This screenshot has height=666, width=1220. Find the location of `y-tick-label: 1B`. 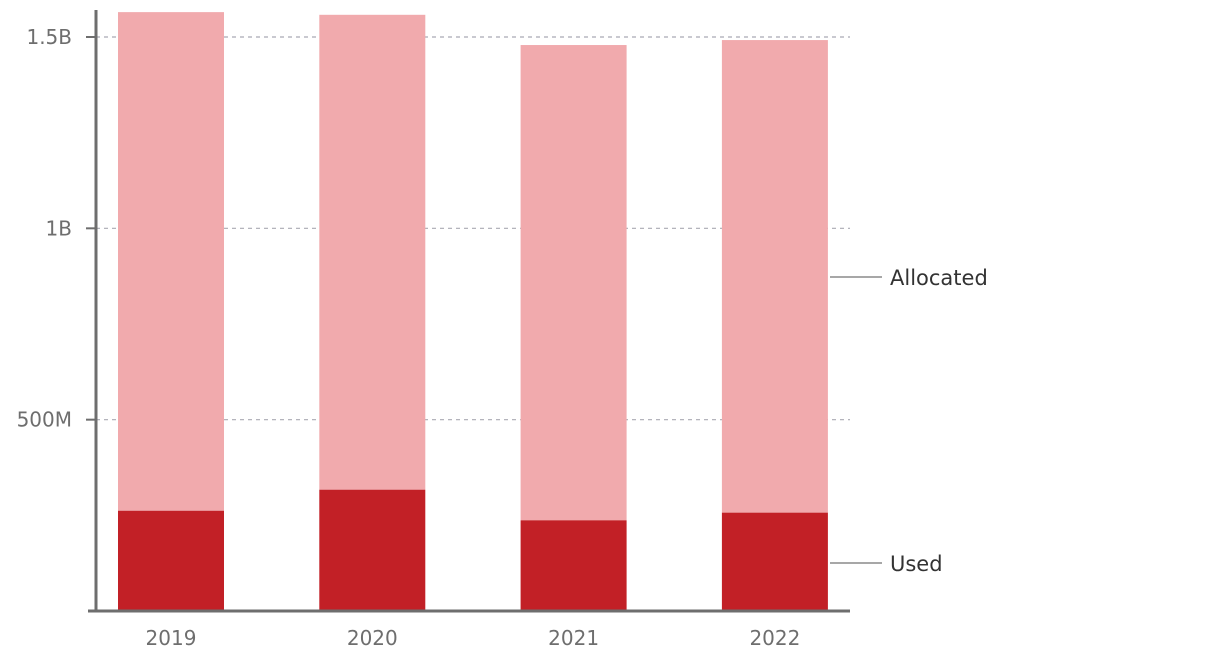

y-tick-label: 1B is located at coordinates (59, 228).